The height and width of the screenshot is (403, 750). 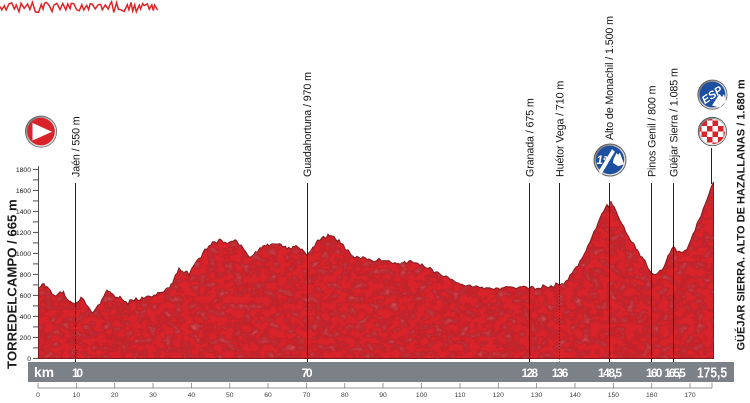 I want to click on svg-text: 40, so click(x=192, y=395).